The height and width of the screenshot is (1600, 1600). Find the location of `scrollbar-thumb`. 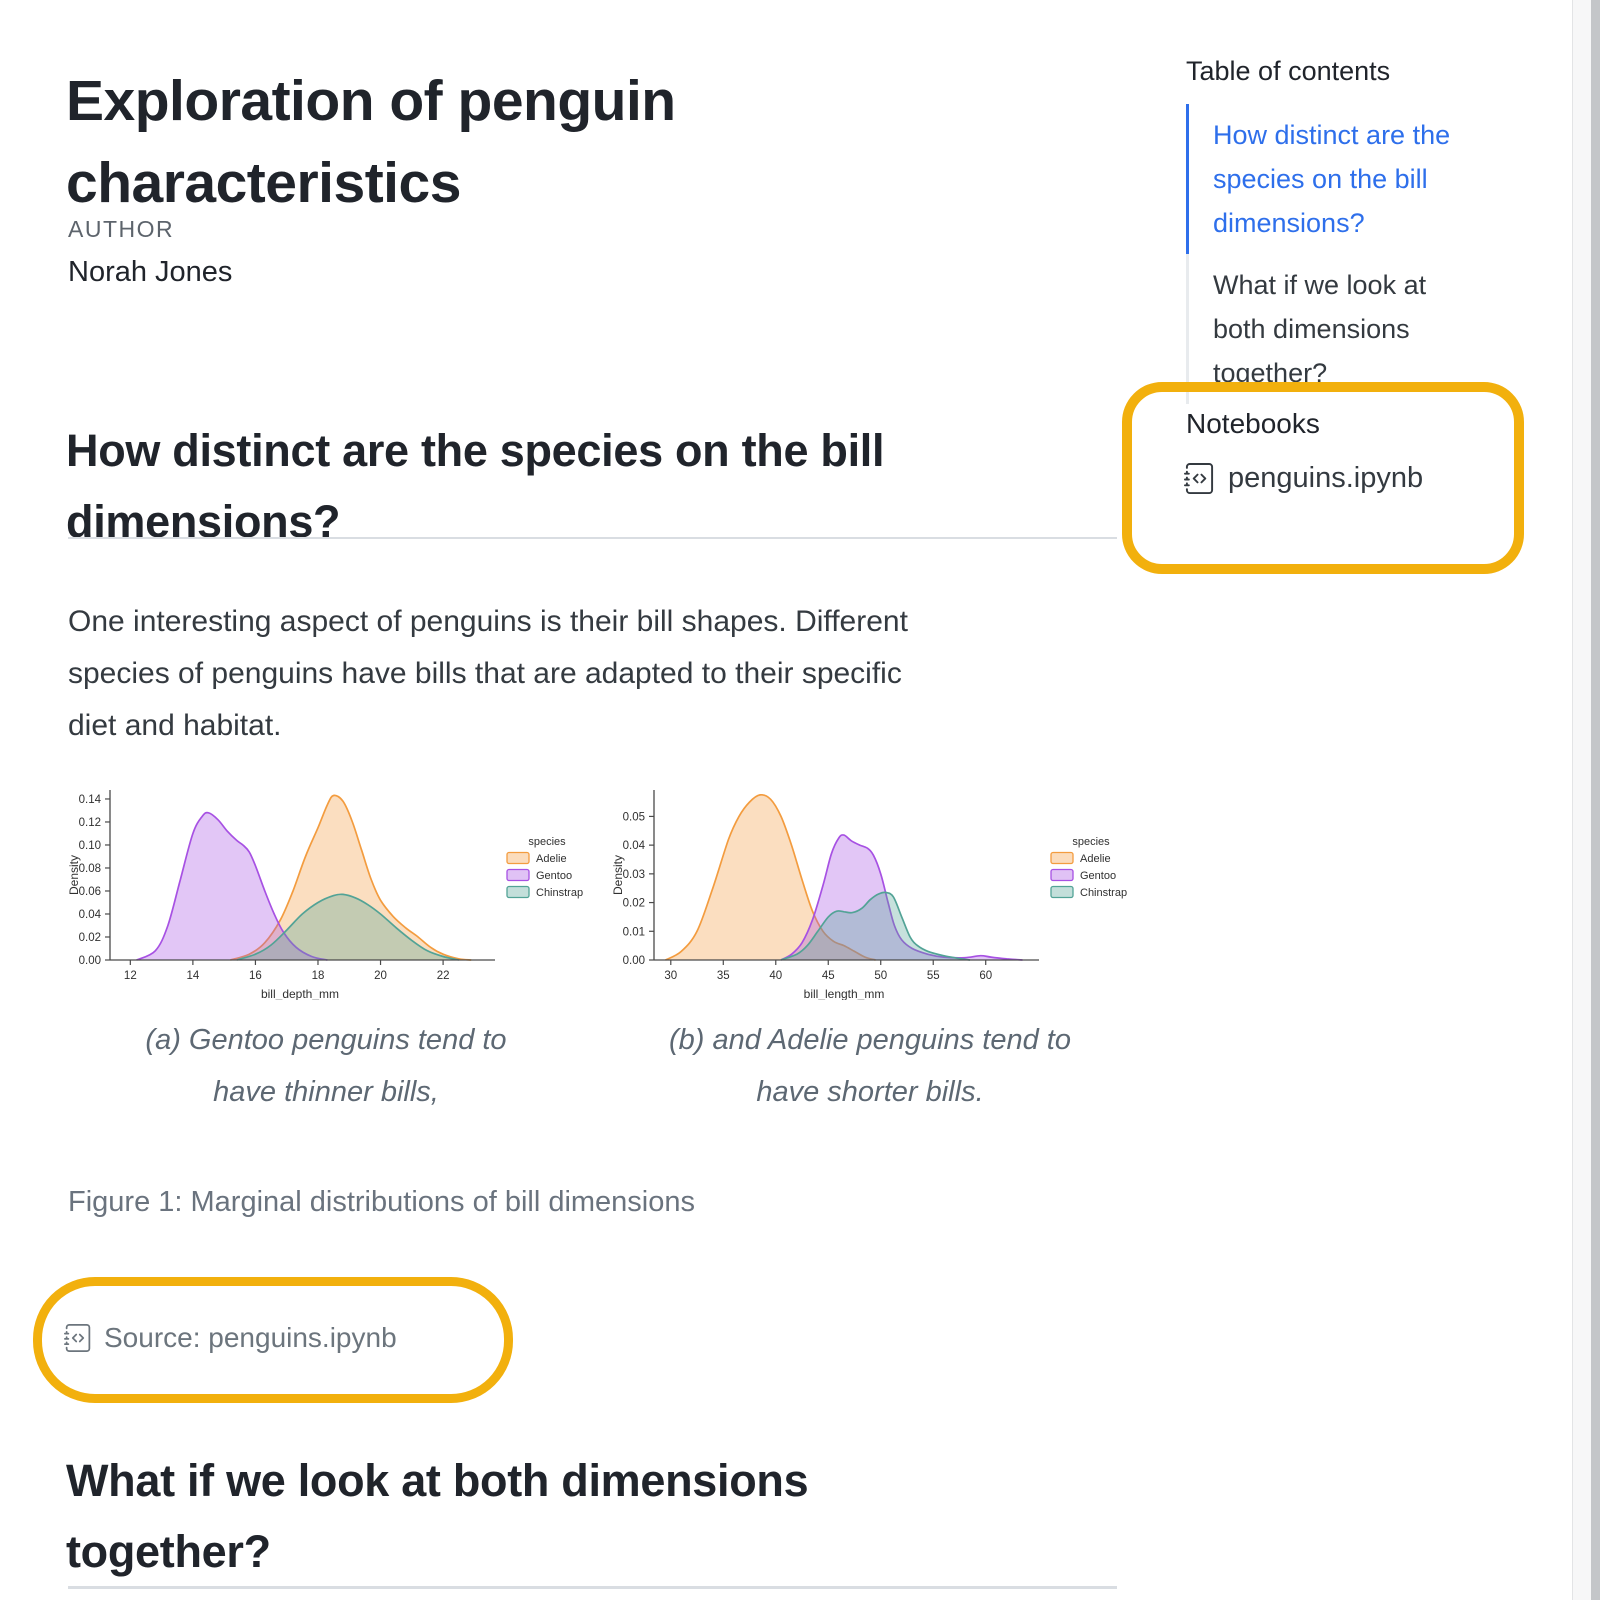

scrollbar-thumb is located at coordinates (1595, 800).